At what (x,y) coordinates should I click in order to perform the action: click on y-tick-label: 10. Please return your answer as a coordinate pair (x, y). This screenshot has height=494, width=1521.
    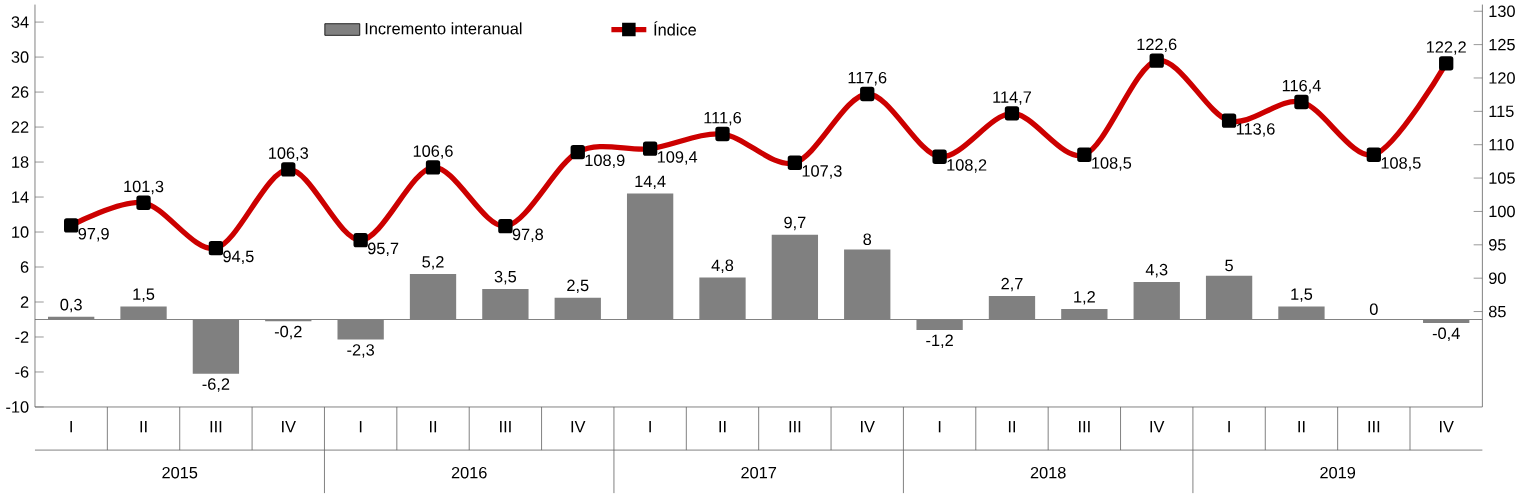
    Looking at the image, I should click on (20, 232).